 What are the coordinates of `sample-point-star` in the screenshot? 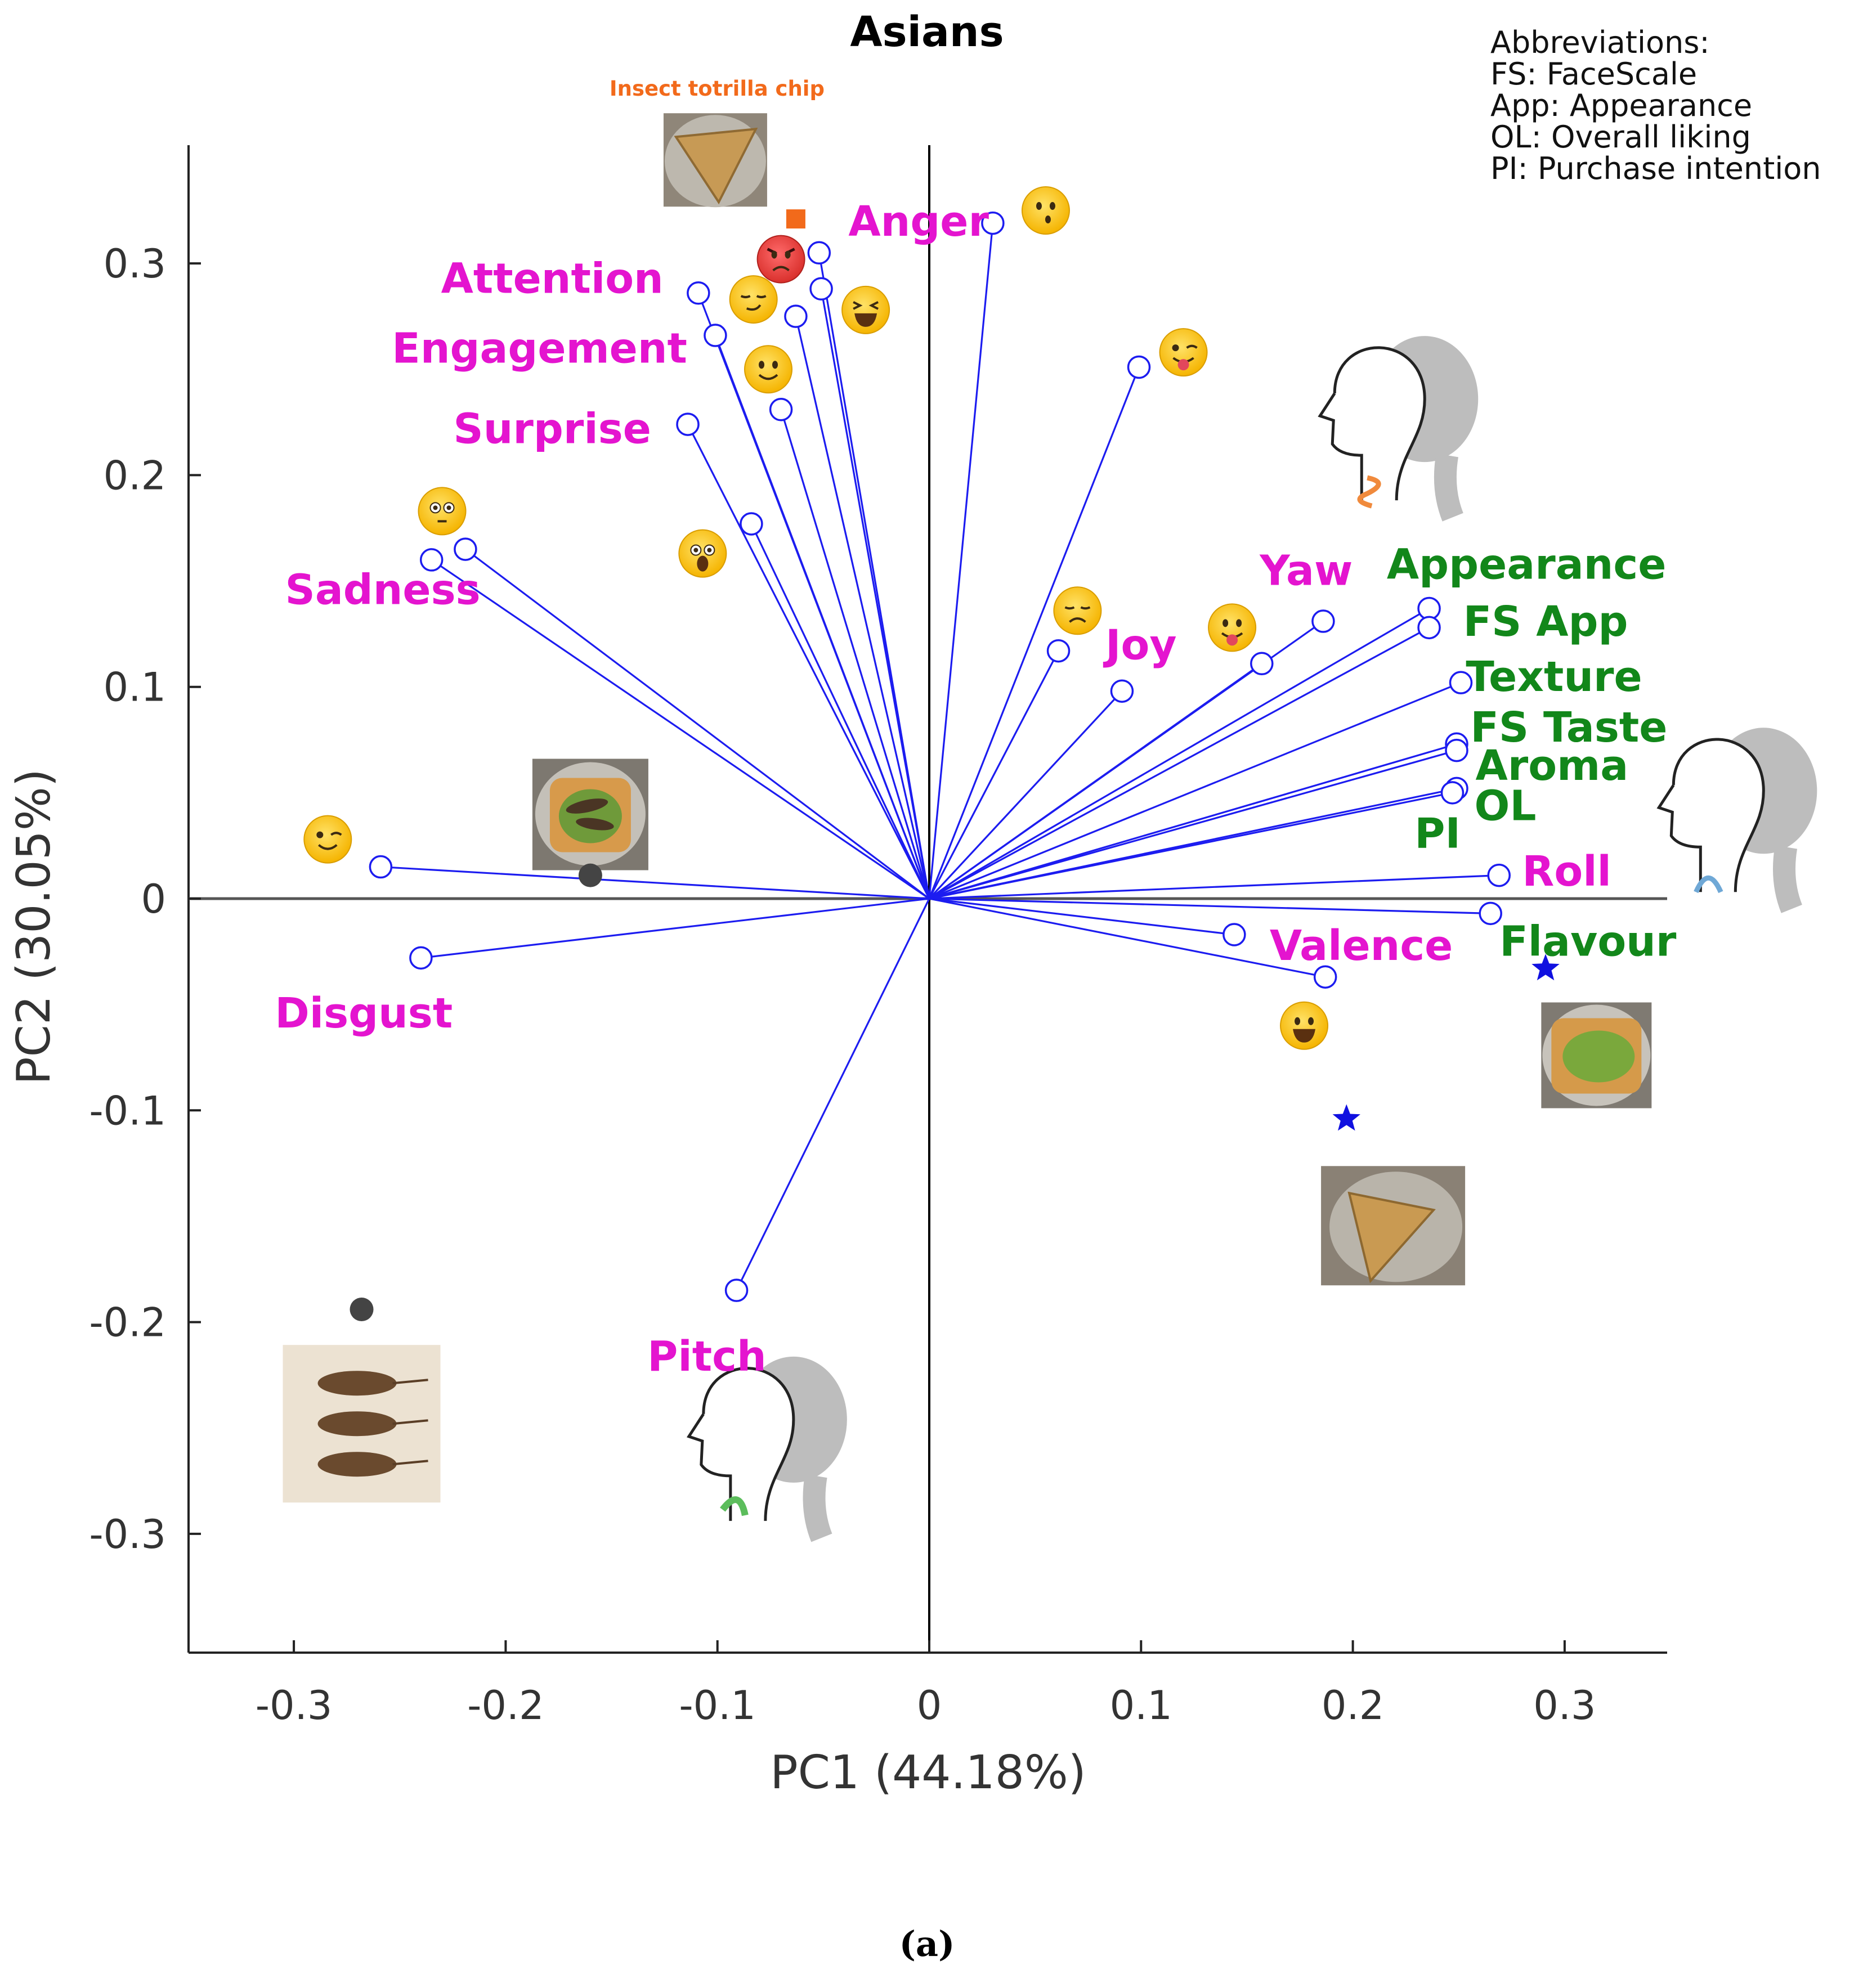 It's located at (1545, 967).